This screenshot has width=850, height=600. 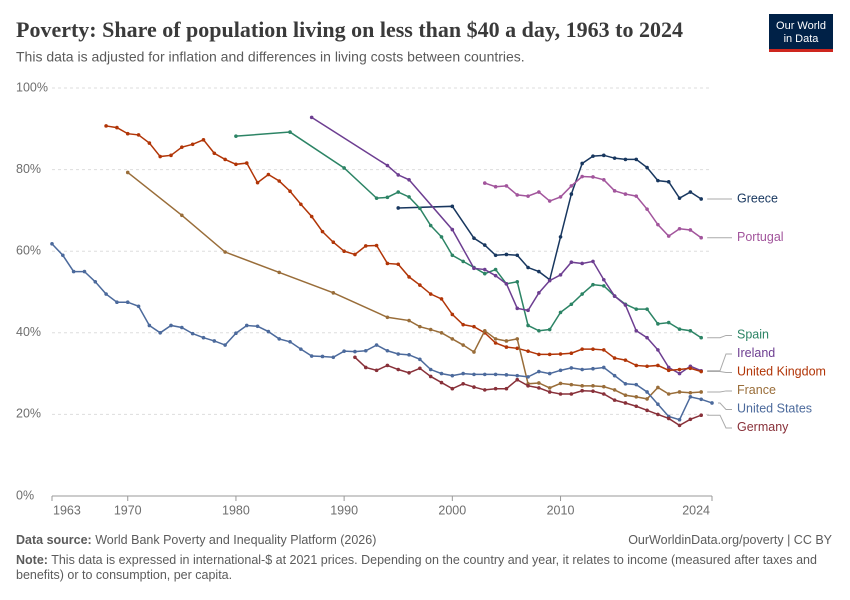 I want to click on legend-label: Greece, so click(x=757, y=198).